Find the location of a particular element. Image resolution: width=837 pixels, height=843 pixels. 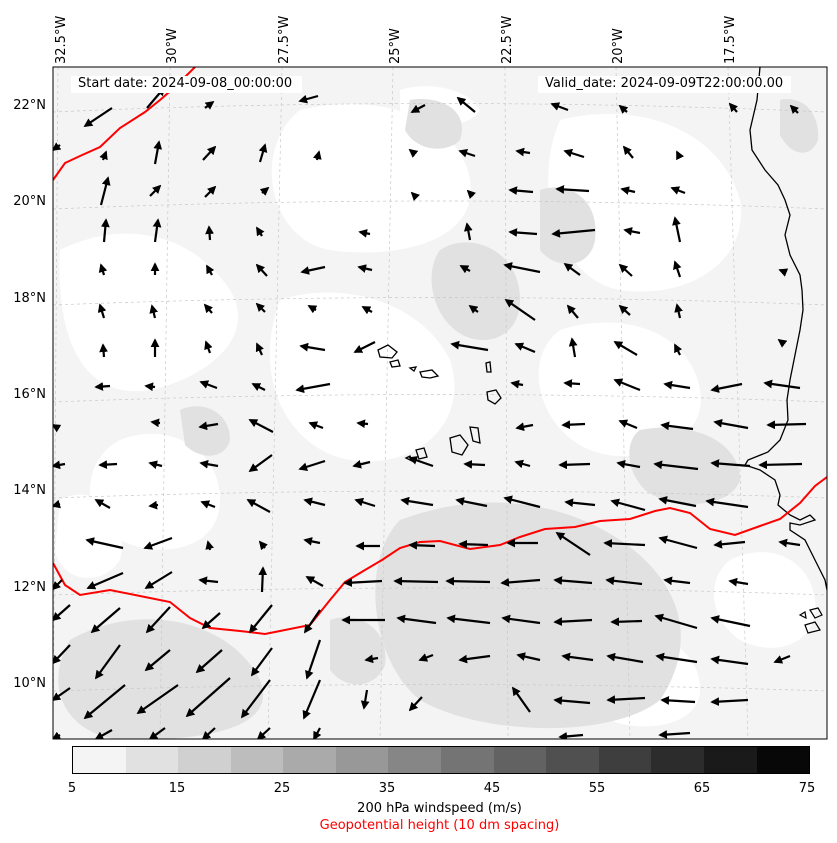

cape-verde-islands is located at coordinates (439, 403).